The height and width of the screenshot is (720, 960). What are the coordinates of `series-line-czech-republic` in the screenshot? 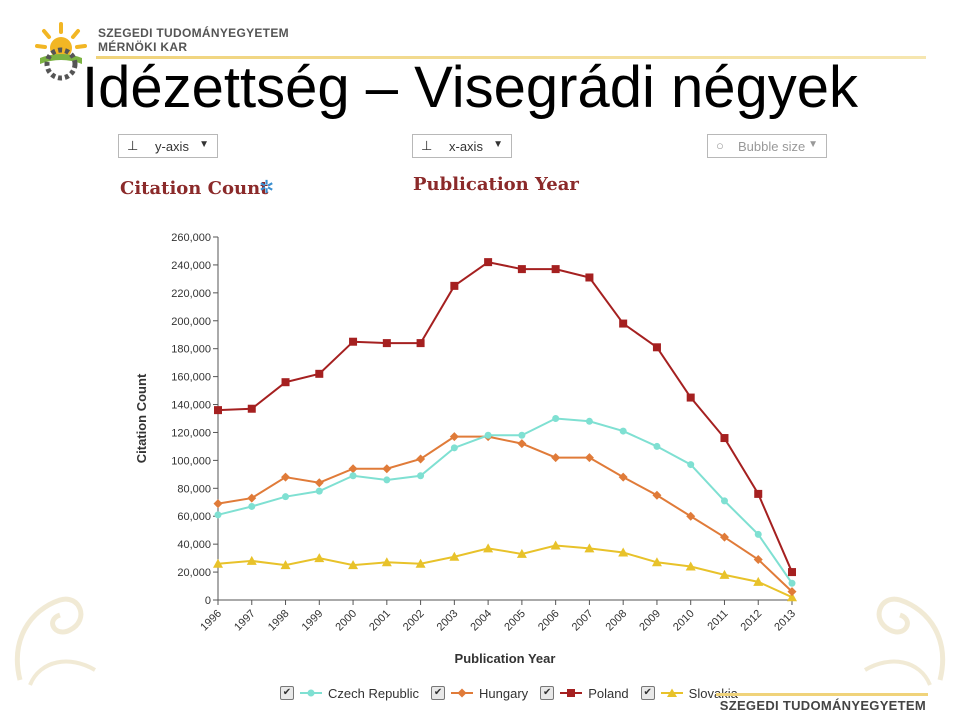 It's located at (505, 500).